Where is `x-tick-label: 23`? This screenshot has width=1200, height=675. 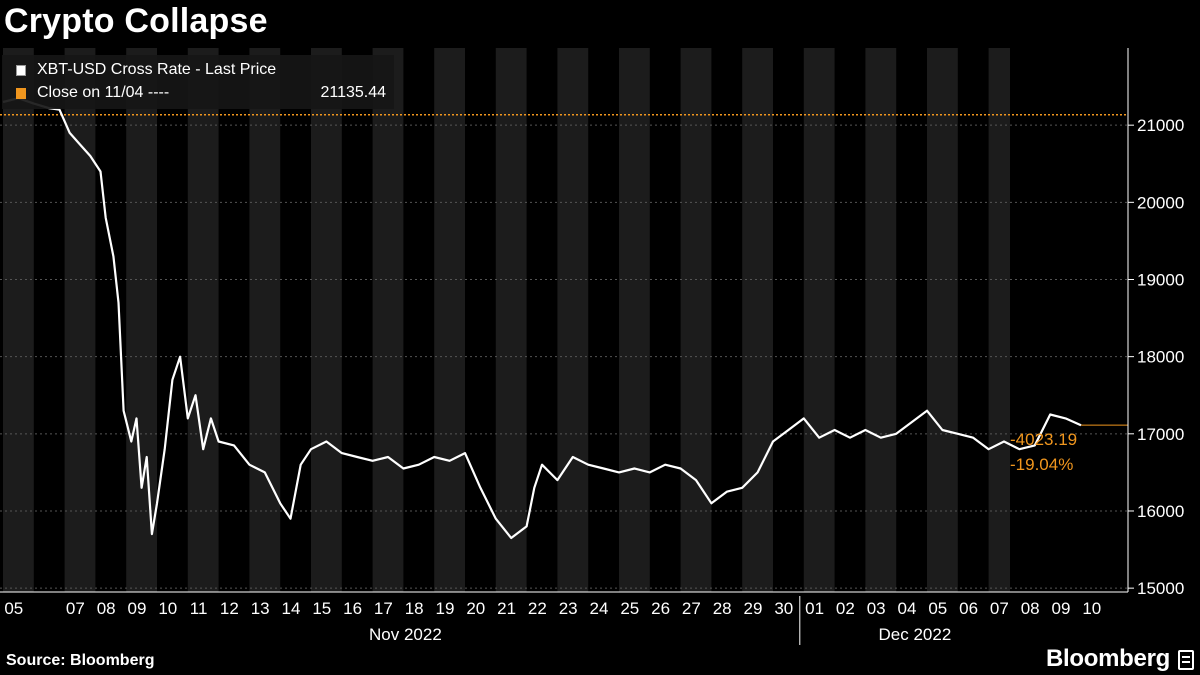
x-tick-label: 23 is located at coordinates (568, 608).